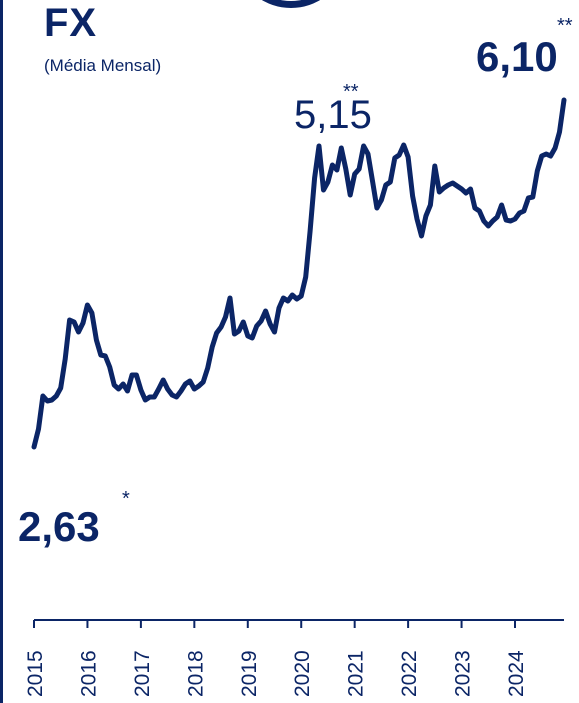 Image resolution: width=579 pixels, height=703 pixels. Describe the element at coordinates (103, 65) in the screenshot. I see `chart-subtitle: (Média Mensal)` at that location.